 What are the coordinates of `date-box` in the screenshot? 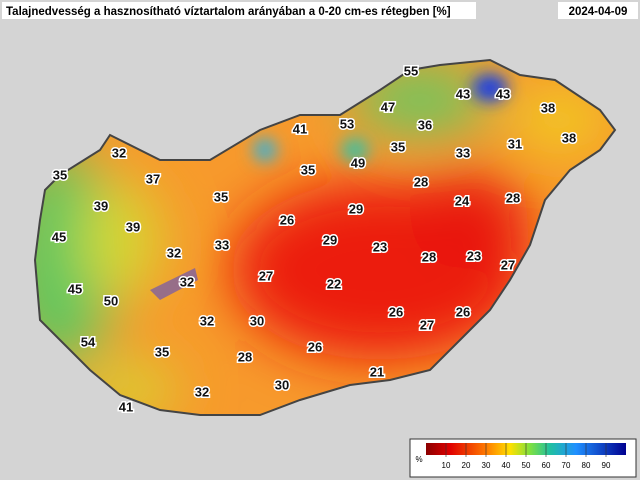 It's located at (598, 10).